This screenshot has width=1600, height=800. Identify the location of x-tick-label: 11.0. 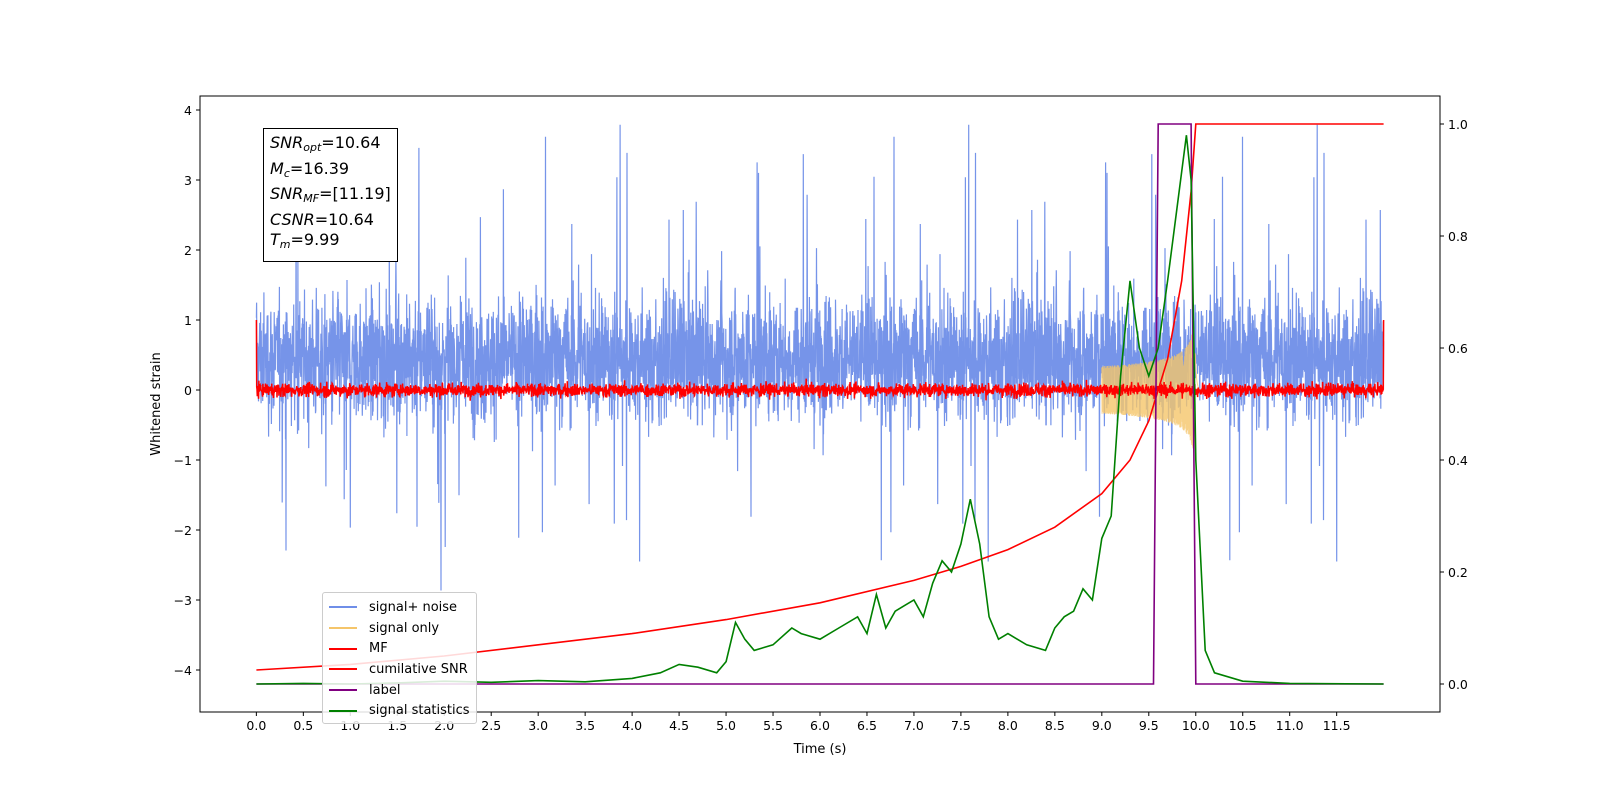
(1290, 725).